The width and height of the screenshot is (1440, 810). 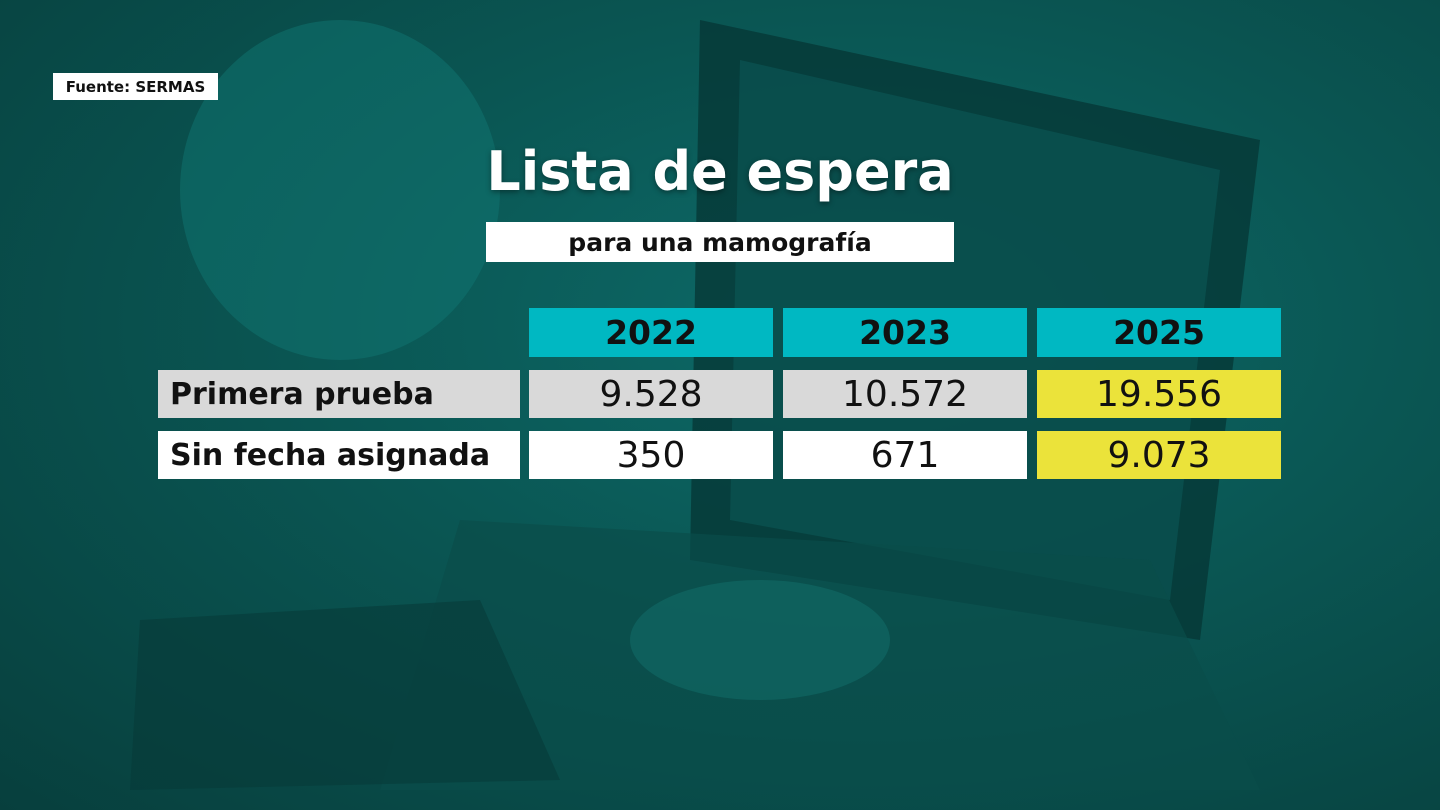 I want to click on column-header: 2023, so click(x=905, y=332).